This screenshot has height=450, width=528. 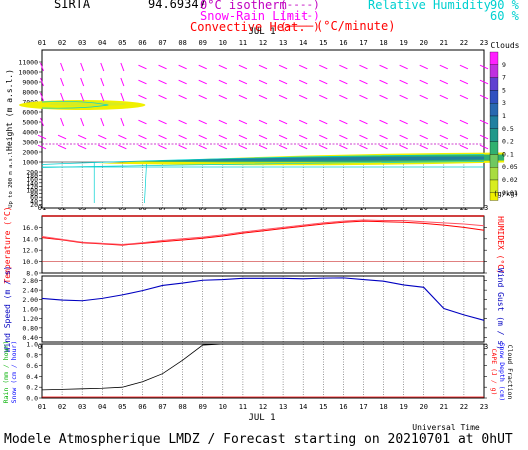 What do you see at coordinates (122, 43) in the screenshot?
I see `hour-tick-label: 05` at bounding box center [122, 43].